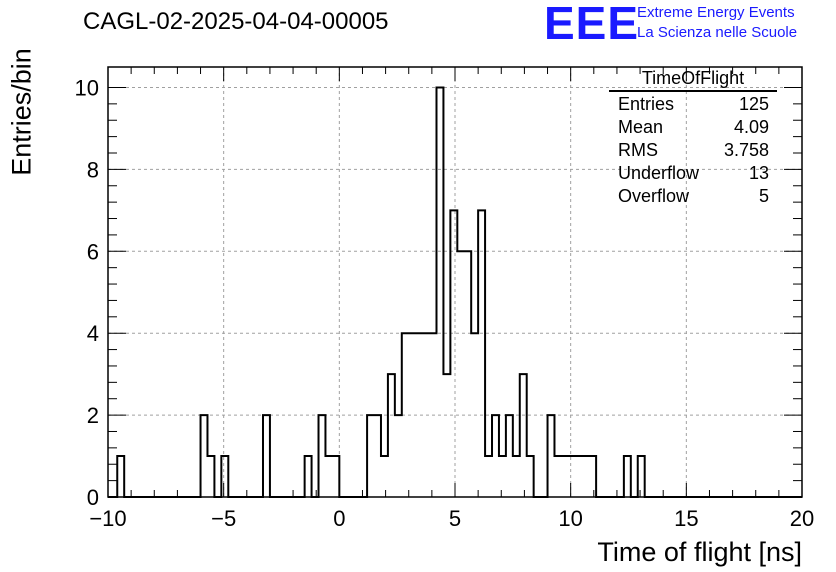 This screenshot has height=572, width=836. Describe the element at coordinates (751, 127) in the screenshot. I see `stats-value: 4.09` at that location.